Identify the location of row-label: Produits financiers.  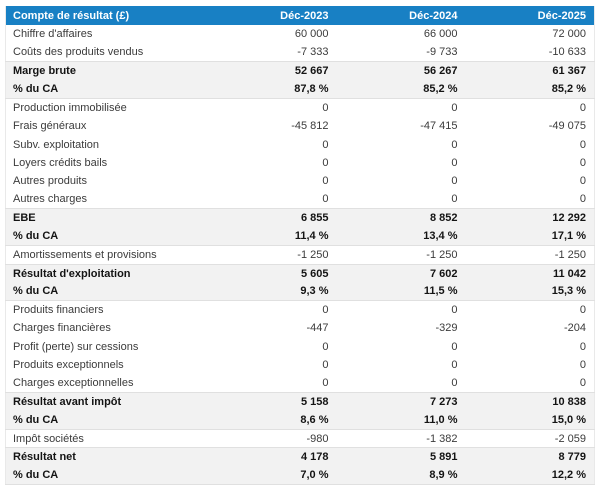
(106, 310).